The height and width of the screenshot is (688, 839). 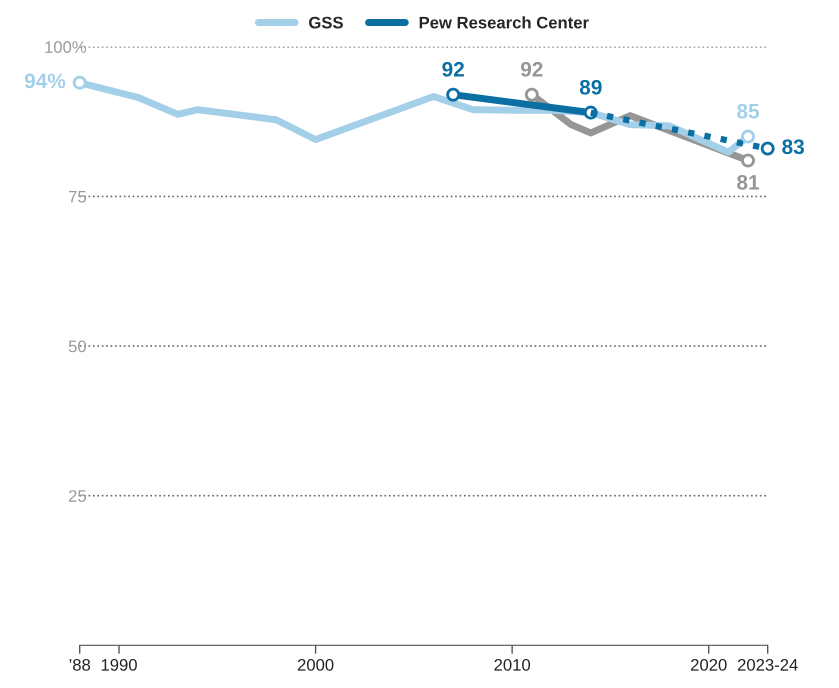 I want to click on x-tick-label: 2000, so click(x=316, y=664).